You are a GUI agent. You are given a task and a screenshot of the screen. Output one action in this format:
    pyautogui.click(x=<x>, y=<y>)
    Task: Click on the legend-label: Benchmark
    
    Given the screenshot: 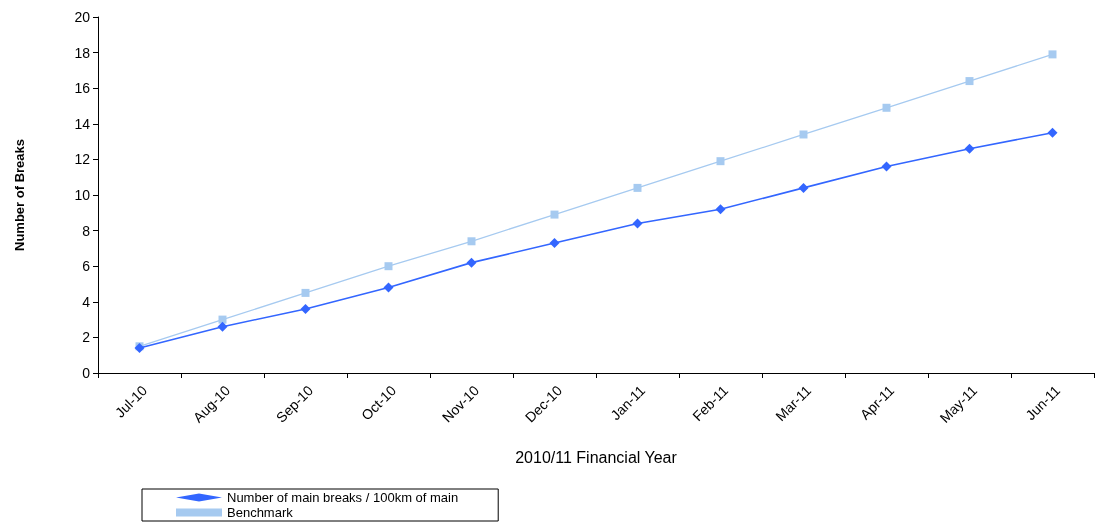 What is the action you would take?
    pyautogui.click(x=260, y=512)
    